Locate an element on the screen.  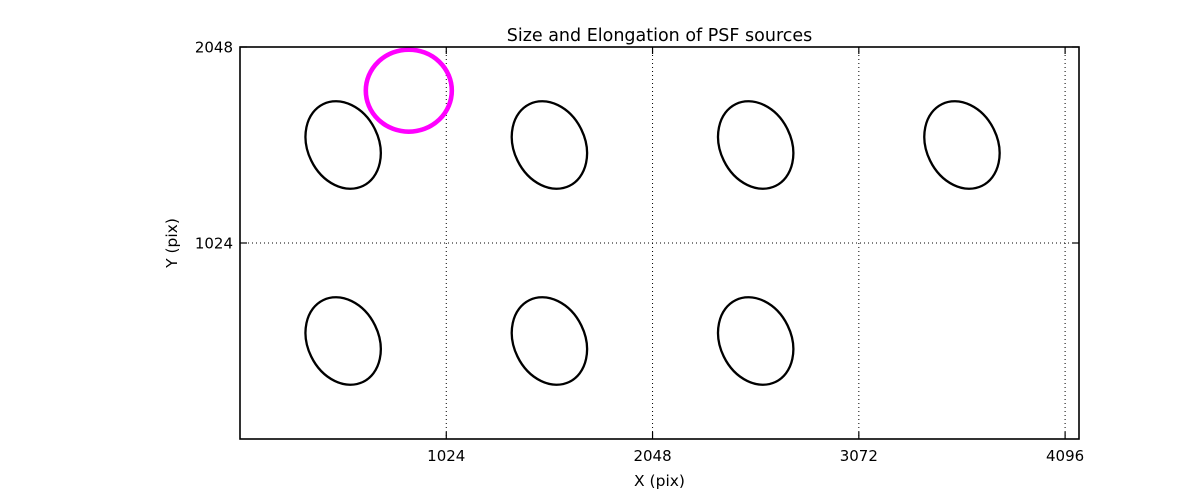
y-tick-label-2048: 2048 is located at coordinates (214, 48).